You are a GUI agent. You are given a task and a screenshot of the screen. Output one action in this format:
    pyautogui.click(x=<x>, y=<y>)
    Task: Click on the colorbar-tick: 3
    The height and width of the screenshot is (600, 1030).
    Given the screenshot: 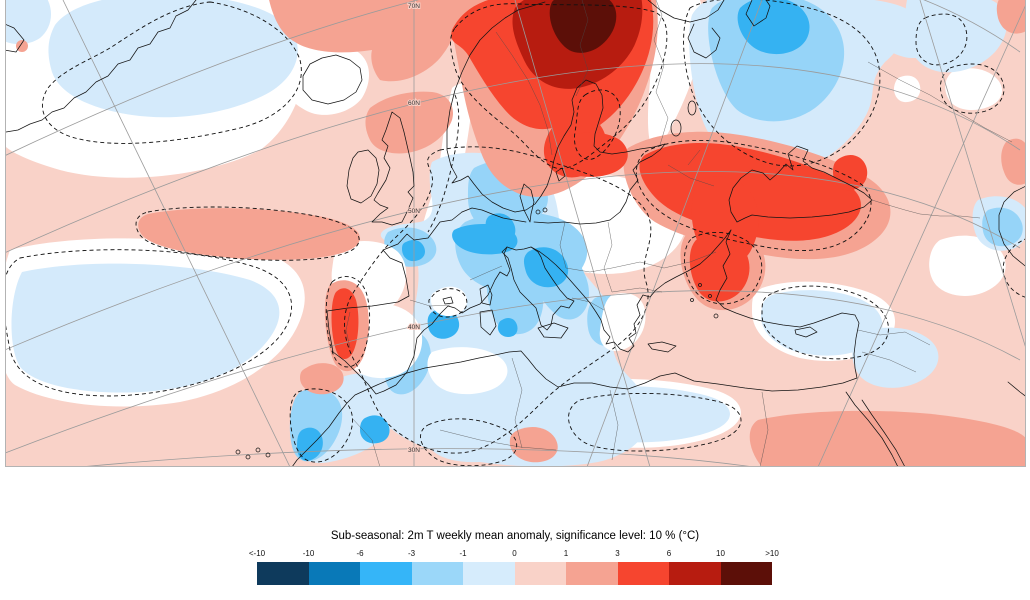 What is the action you would take?
    pyautogui.click(x=617, y=553)
    